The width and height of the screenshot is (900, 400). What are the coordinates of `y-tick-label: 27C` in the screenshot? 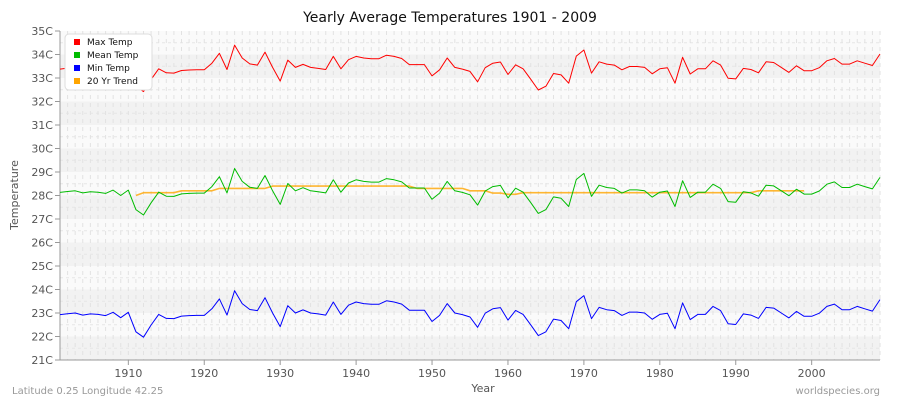 It's located at (42, 219).